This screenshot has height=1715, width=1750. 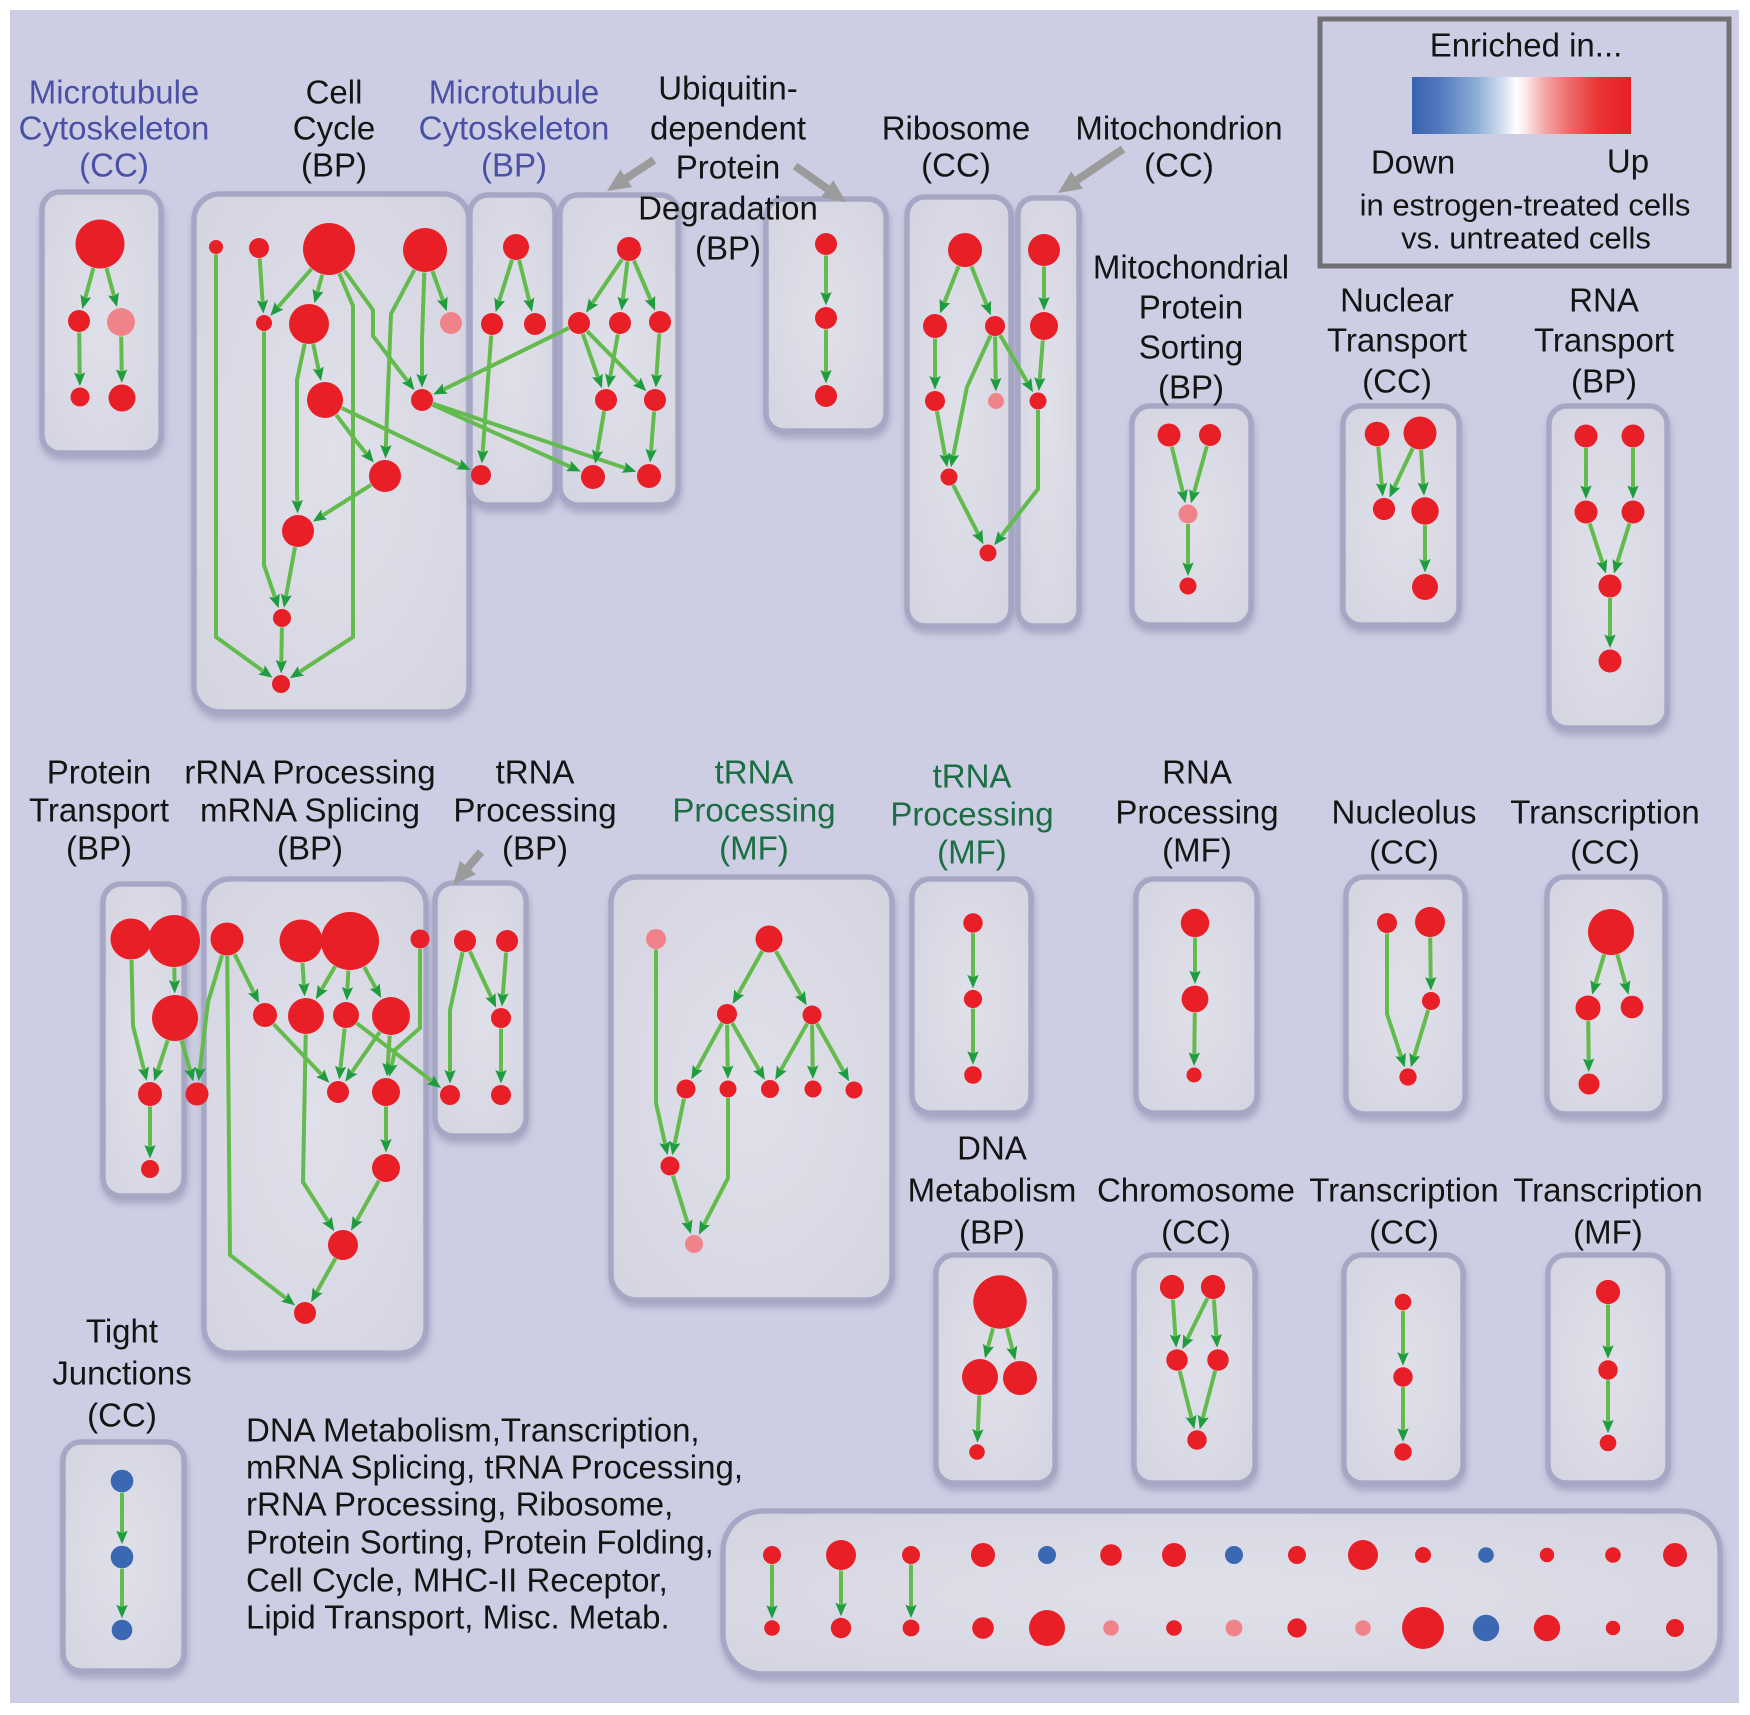 I want to click on svg-text: Ribosome, so click(x=956, y=128).